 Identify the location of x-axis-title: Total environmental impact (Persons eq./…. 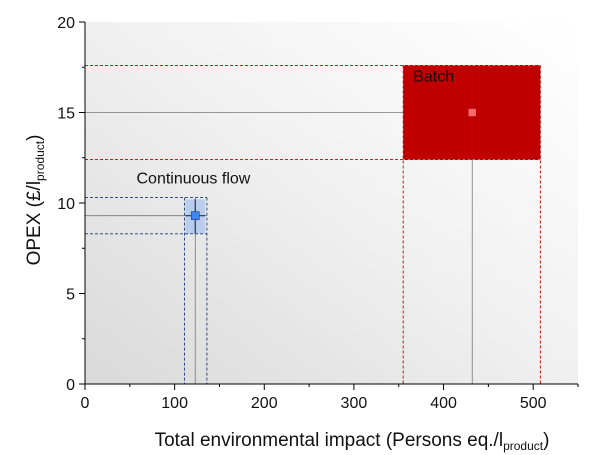
(352, 441).